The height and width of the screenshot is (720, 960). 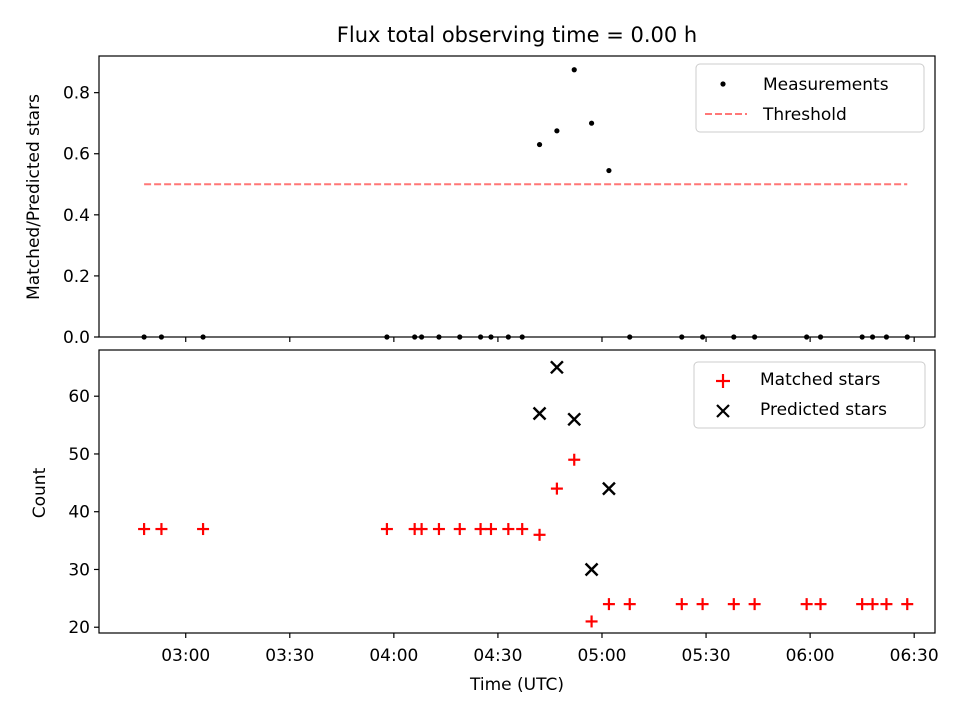 I want to click on bottom-y-ticks: 20 30 40 50 60, so click(x=83, y=512).